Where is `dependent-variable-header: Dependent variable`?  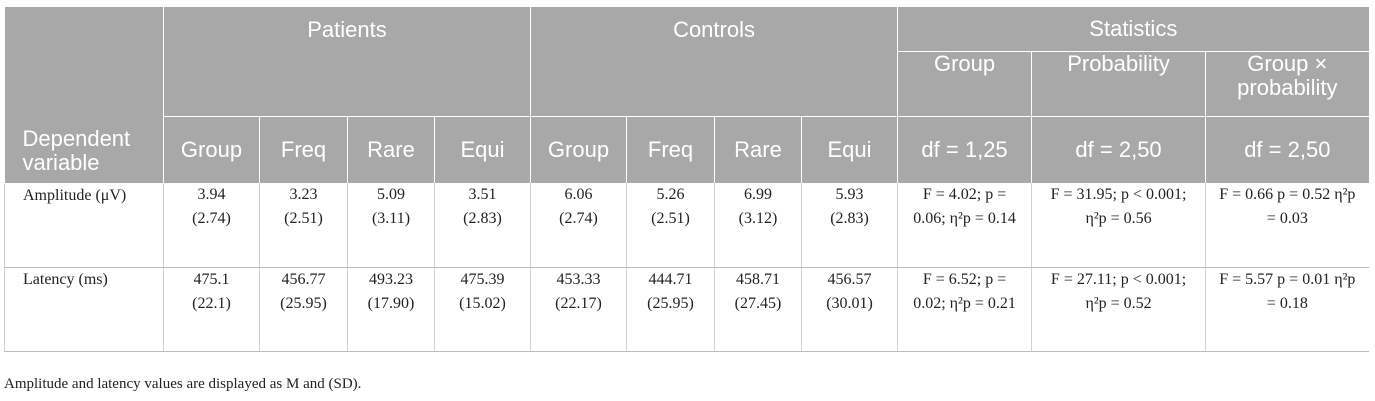 dependent-variable-header: Dependent variable is located at coordinates (84, 95).